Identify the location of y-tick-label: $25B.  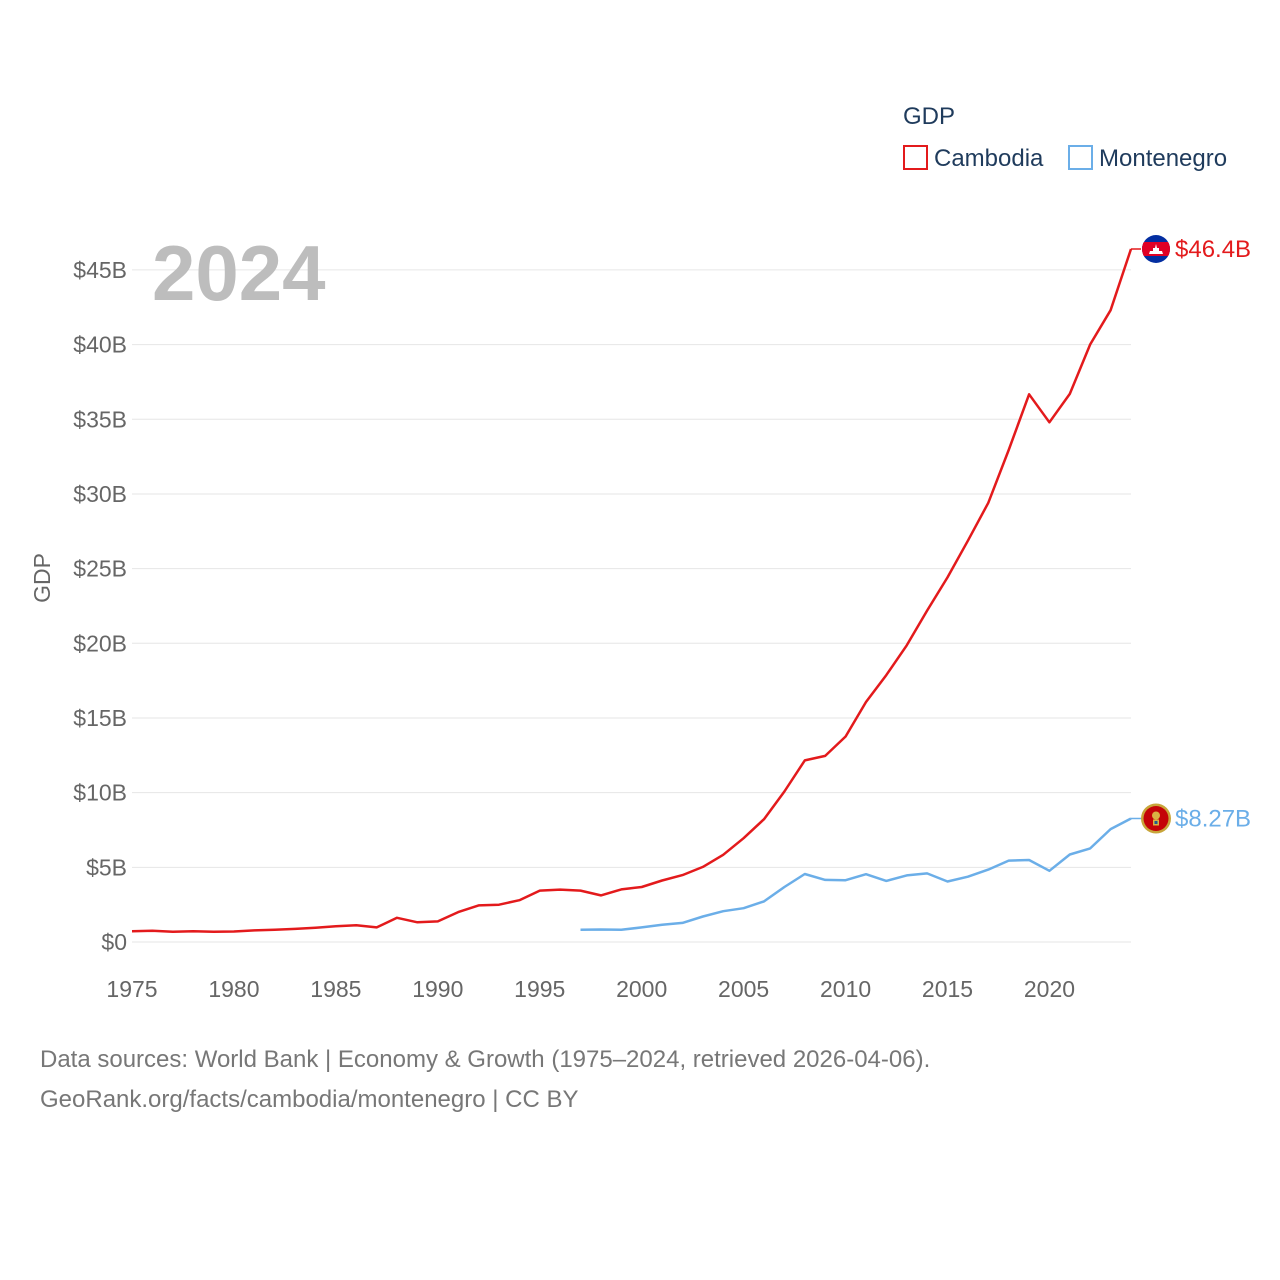
(100, 569).